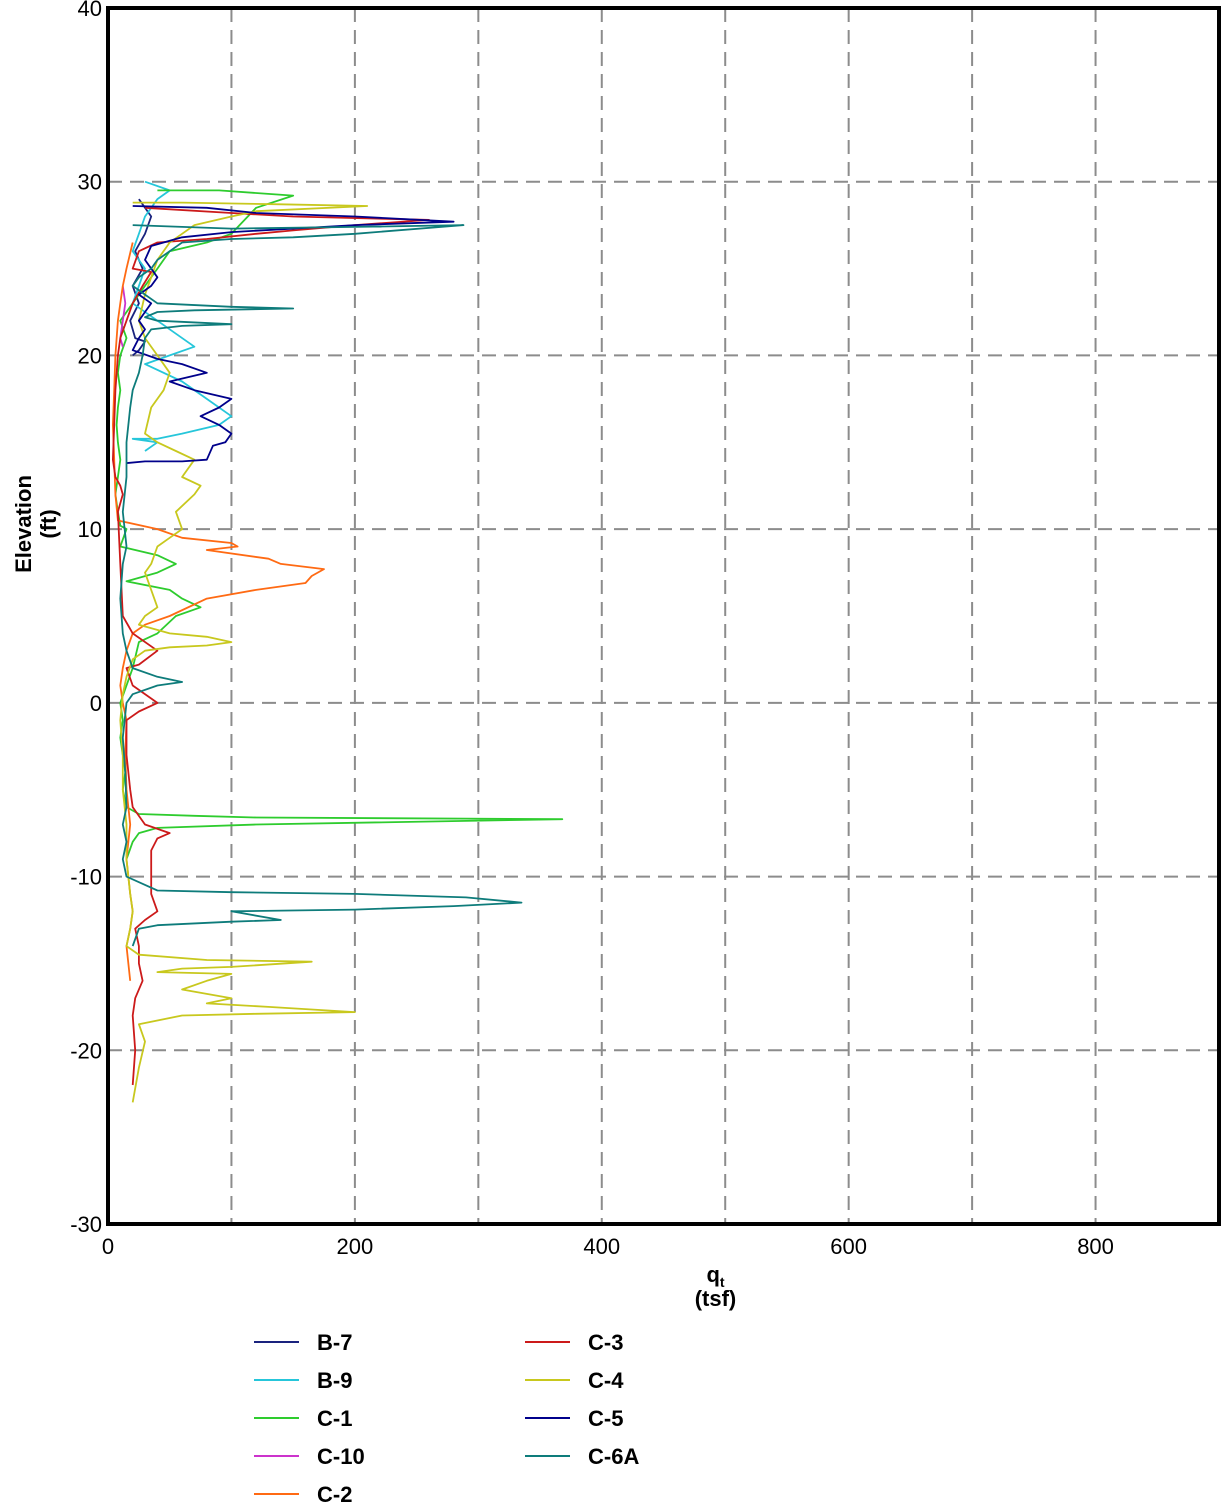  I want to click on y-axis-title: Elevation (ft), so click(36, 524).